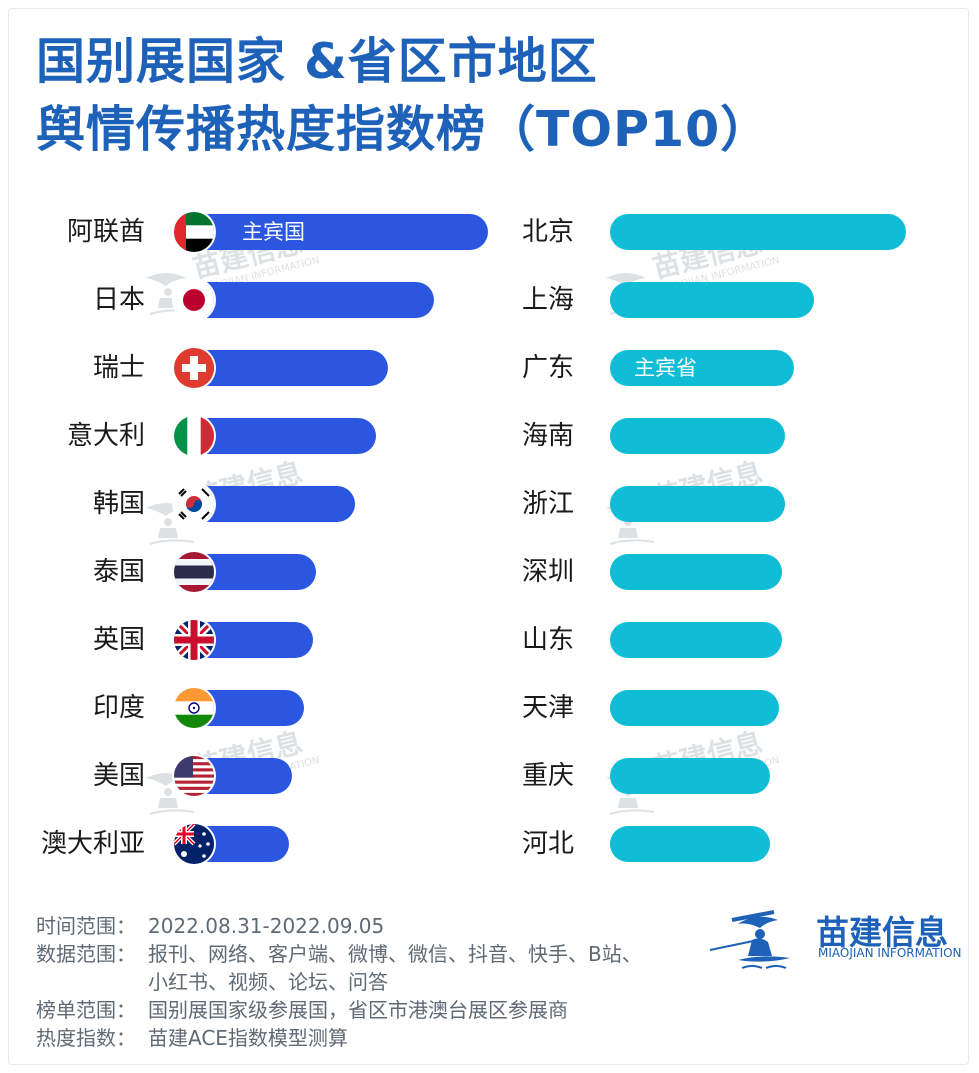 The image size is (979, 1073). I want to click on uk-flag-icon, so click(194, 640).